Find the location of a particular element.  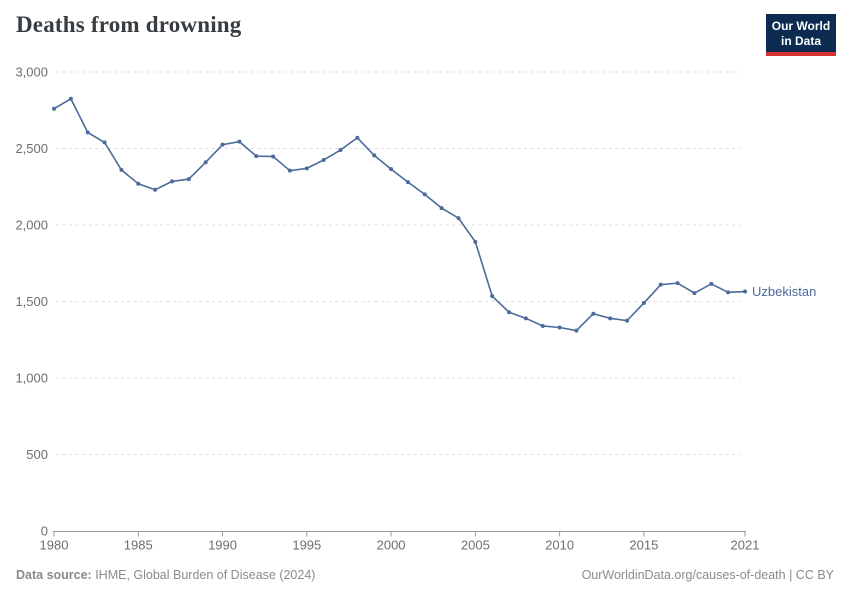

y-axis-tick-label: 3,000 is located at coordinates (31, 72).